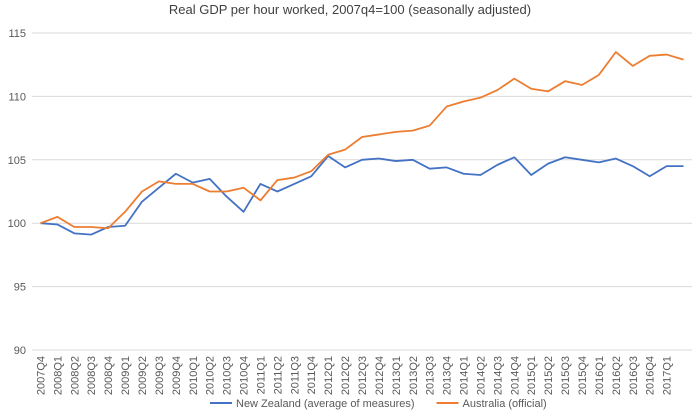 This screenshot has width=700, height=418. I want to click on x-tick-label: 2016Q3, so click(634, 375).